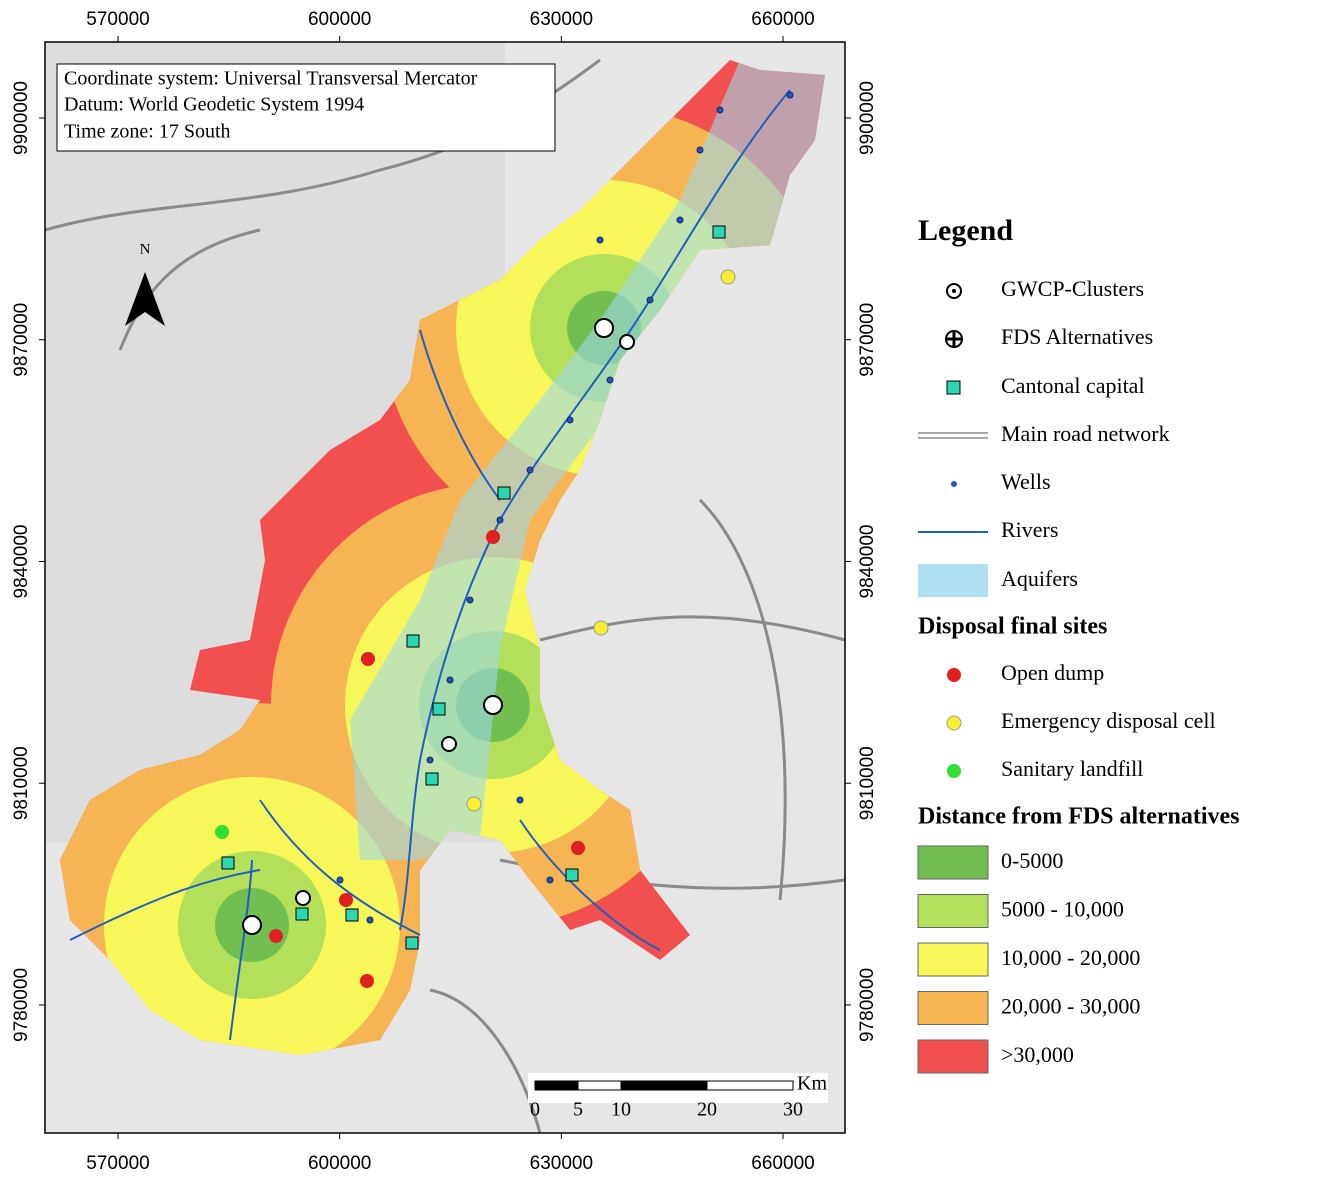  I want to click on legend-label: 0-5000, so click(1032, 860).